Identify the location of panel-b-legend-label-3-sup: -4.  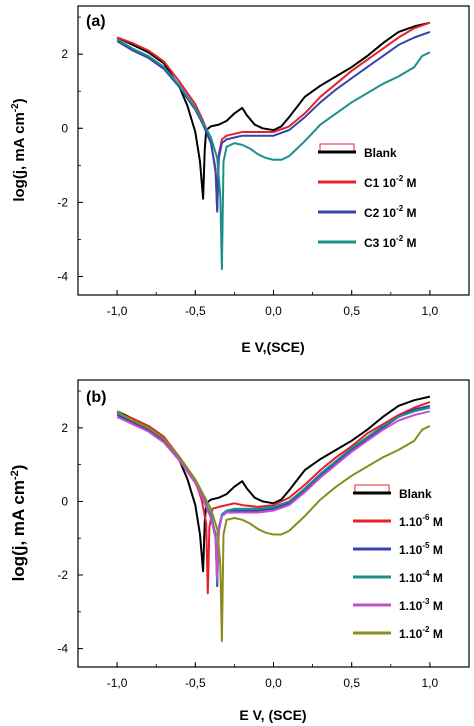
(426, 573).